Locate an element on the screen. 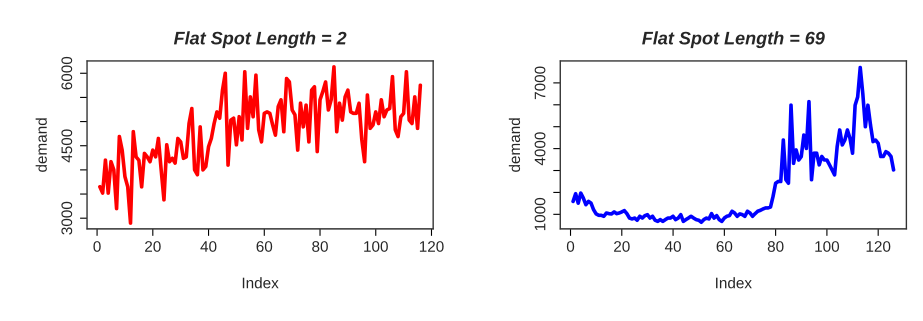 The image size is (923, 321). y-tick-label: 3000 is located at coordinates (66, 218).